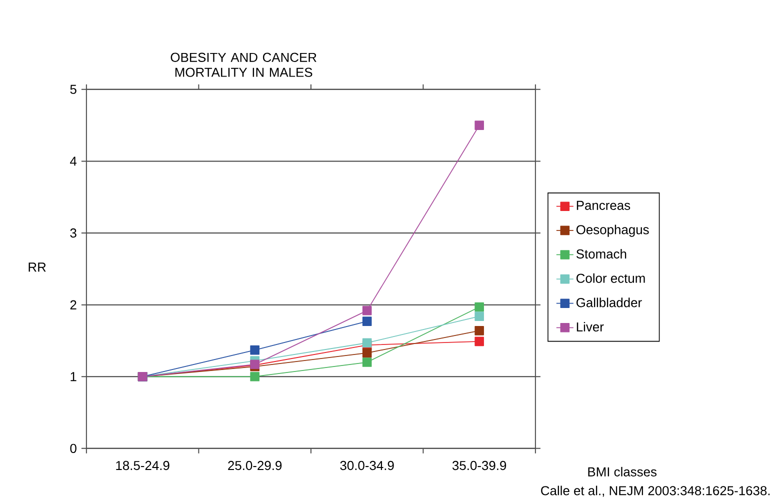  What do you see at coordinates (367, 465) in the screenshot?
I see `x-tick-label: 30.0-34.9` at bounding box center [367, 465].